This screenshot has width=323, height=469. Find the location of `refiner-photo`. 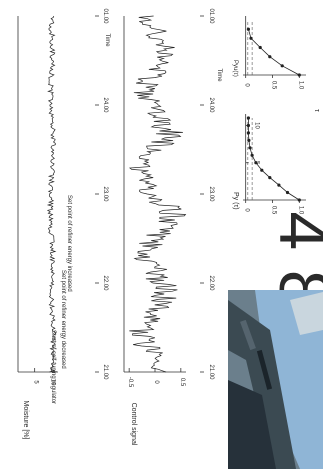

refiner-photo is located at coordinates (275, 379).